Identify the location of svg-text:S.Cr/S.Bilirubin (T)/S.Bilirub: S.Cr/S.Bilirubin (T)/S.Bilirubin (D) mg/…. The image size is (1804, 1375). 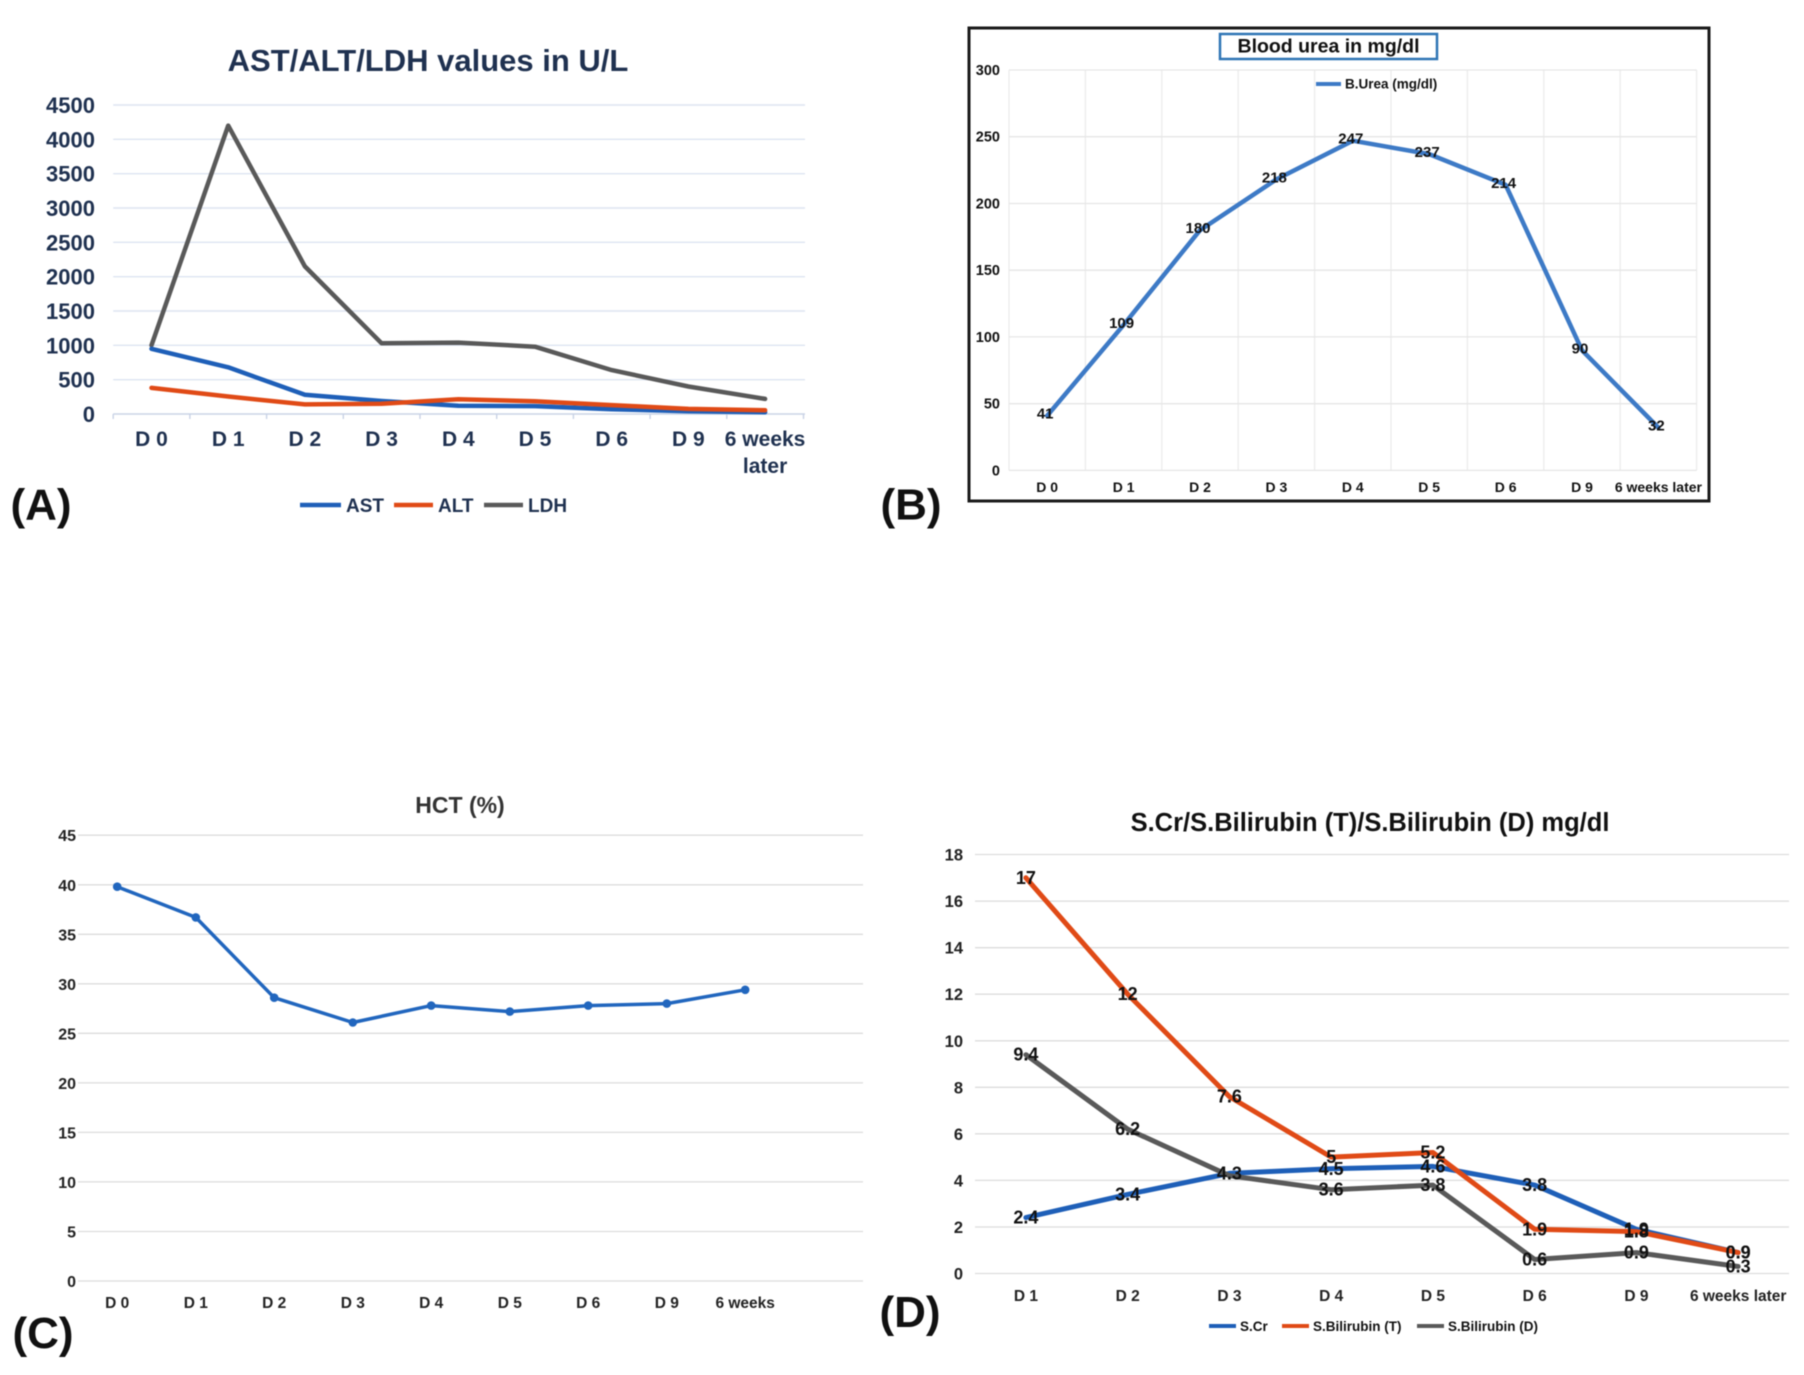
(1370, 823).